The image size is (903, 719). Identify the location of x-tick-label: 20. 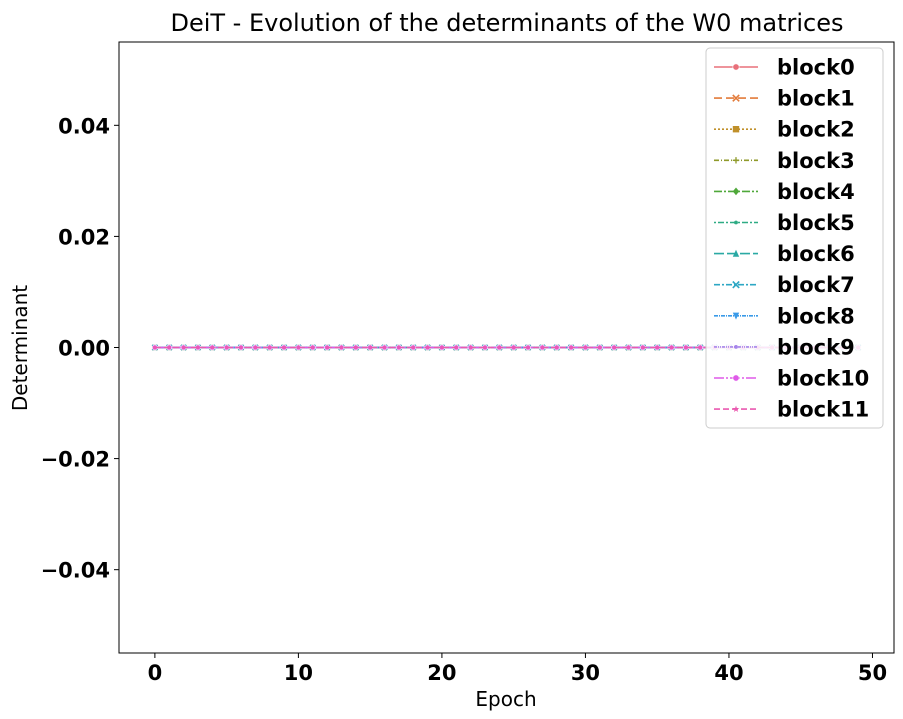
(441, 673).